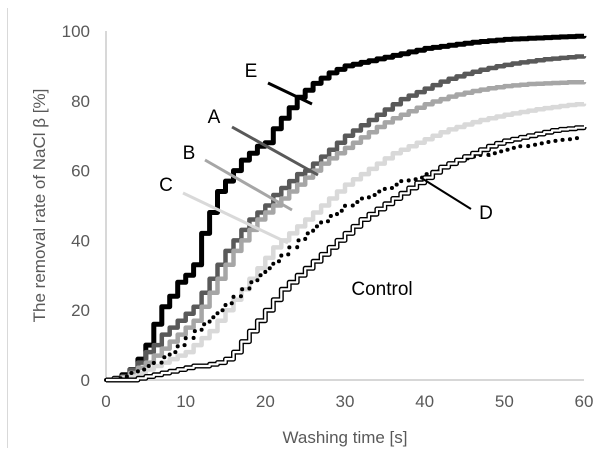  What do you see at coordinates (290, 93) in the screenshot?
I see `pointer-line-e` at bounding box center [290, 93].